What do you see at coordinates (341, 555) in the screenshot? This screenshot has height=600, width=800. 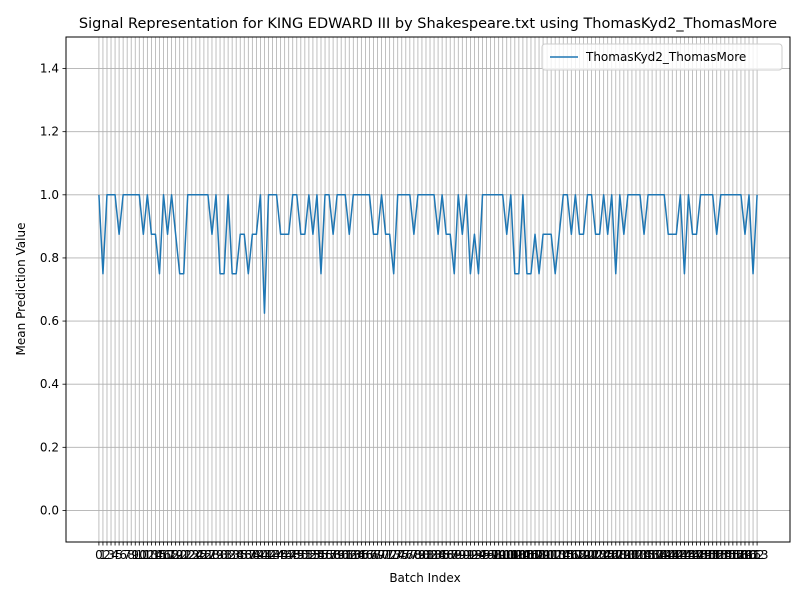 I see `x-tick-label: 60` at bounding box center [341, 555].